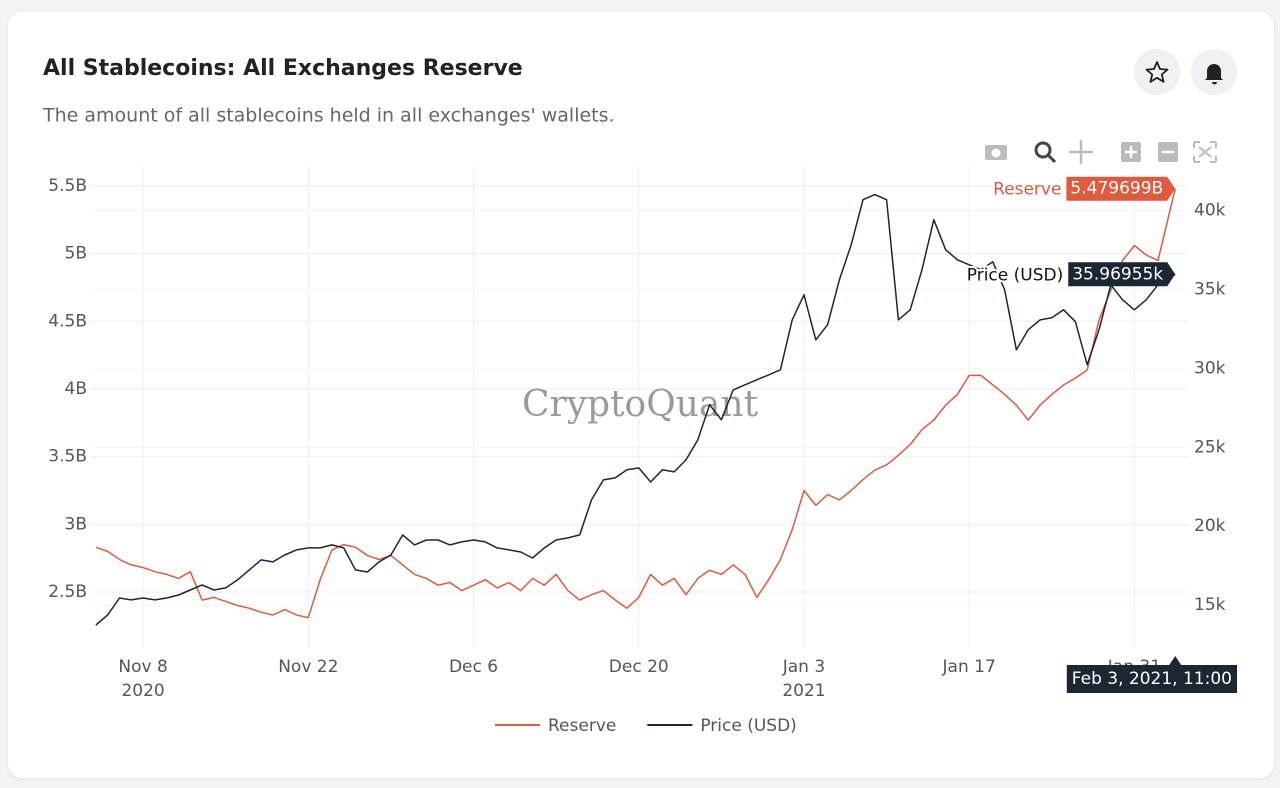  What do you see at coordinates (1045, 152) in the screenshot?
I see `zoom-button` at bounding box center [1045, 152].